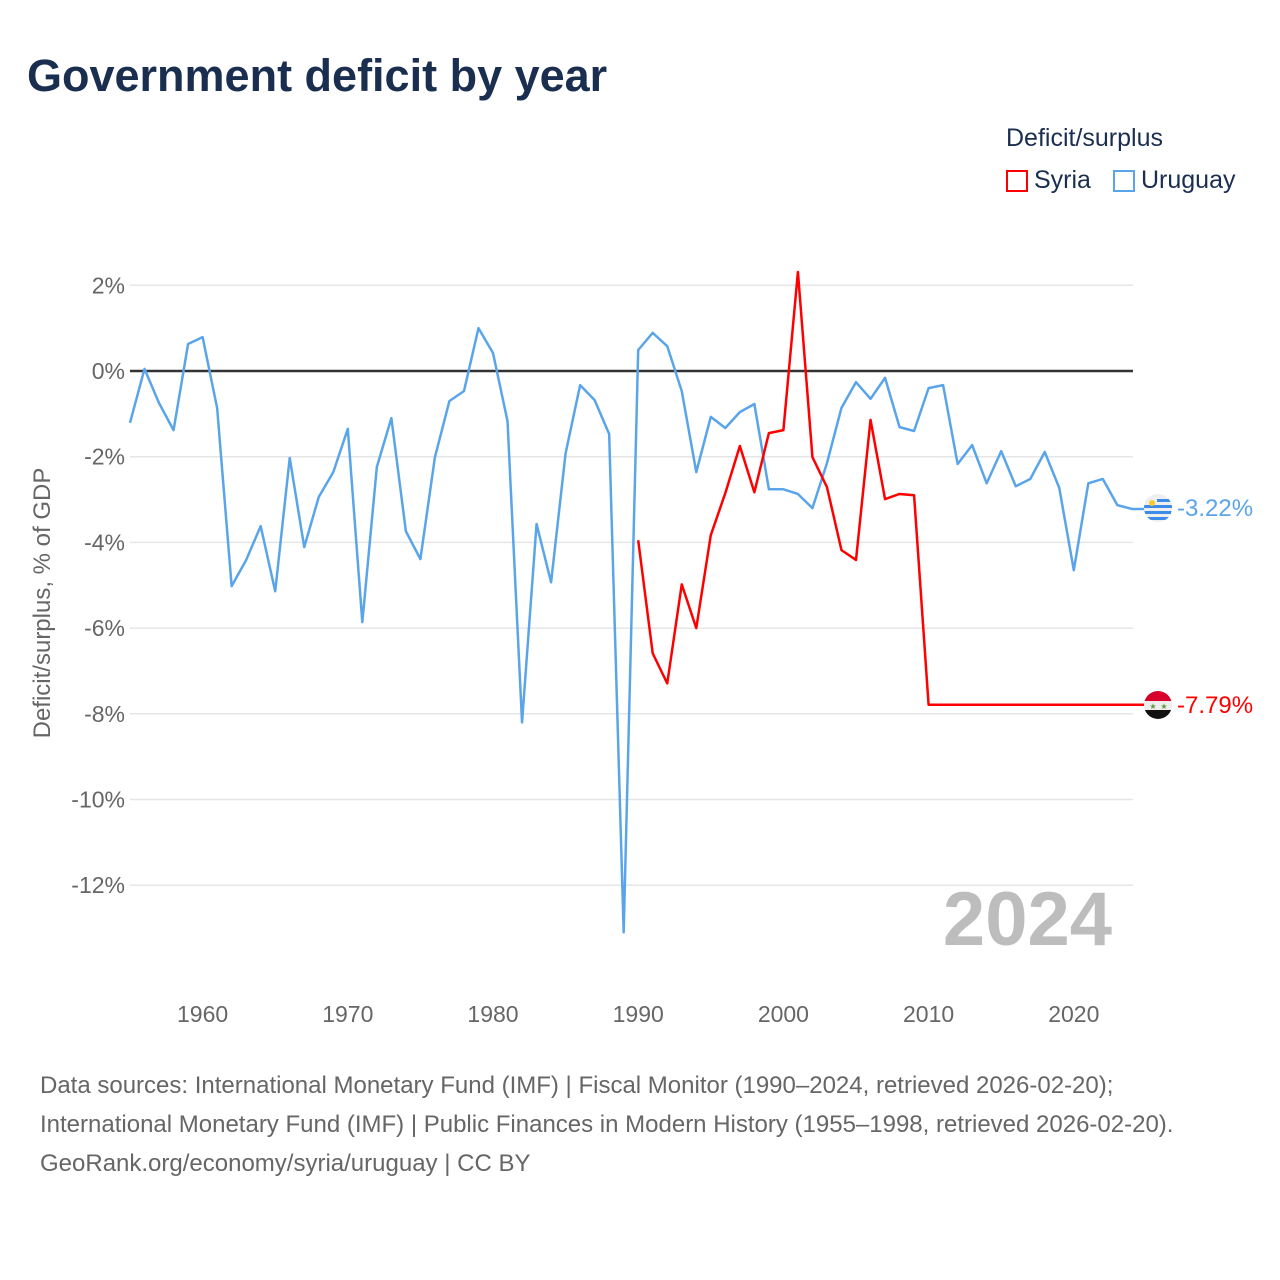 The height and width of the screenshot is (1280, 1280). What do you see at coordinates (1188, 180) in the screenshot?
I see `legend-label: Uruguay` at bounding box center [1188, 180].